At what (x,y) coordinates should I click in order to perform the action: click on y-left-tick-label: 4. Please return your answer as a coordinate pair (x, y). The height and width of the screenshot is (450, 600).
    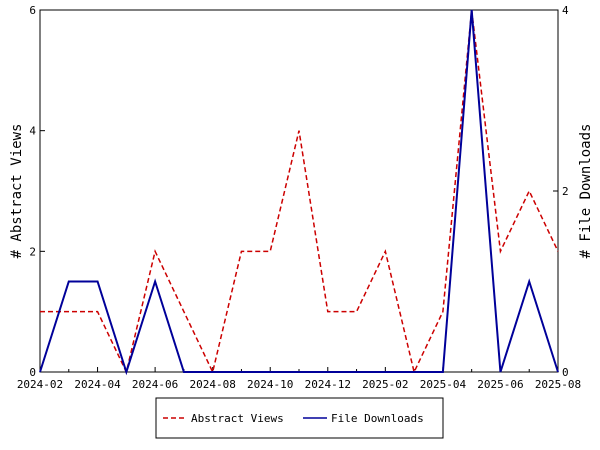
    Looking at the image, I should click on (32, 131).